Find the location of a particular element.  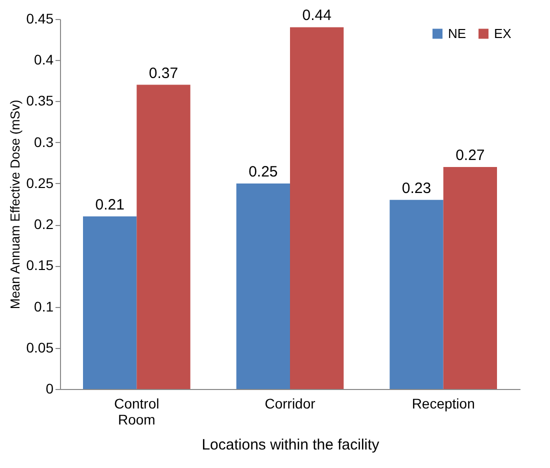

y-tick-label: 0.1 is located at coordinates (44, 306).